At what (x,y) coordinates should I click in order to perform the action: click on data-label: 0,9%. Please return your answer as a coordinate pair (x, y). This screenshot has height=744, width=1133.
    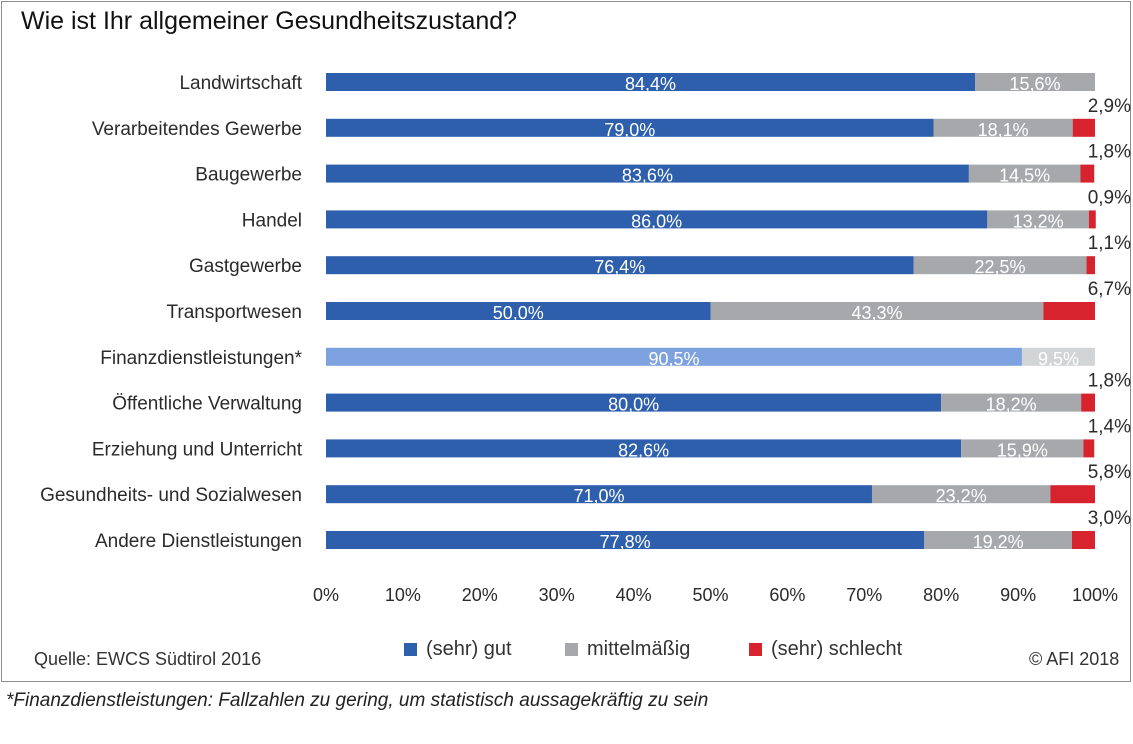
    Looking at the image, I should click on (1109, 197).